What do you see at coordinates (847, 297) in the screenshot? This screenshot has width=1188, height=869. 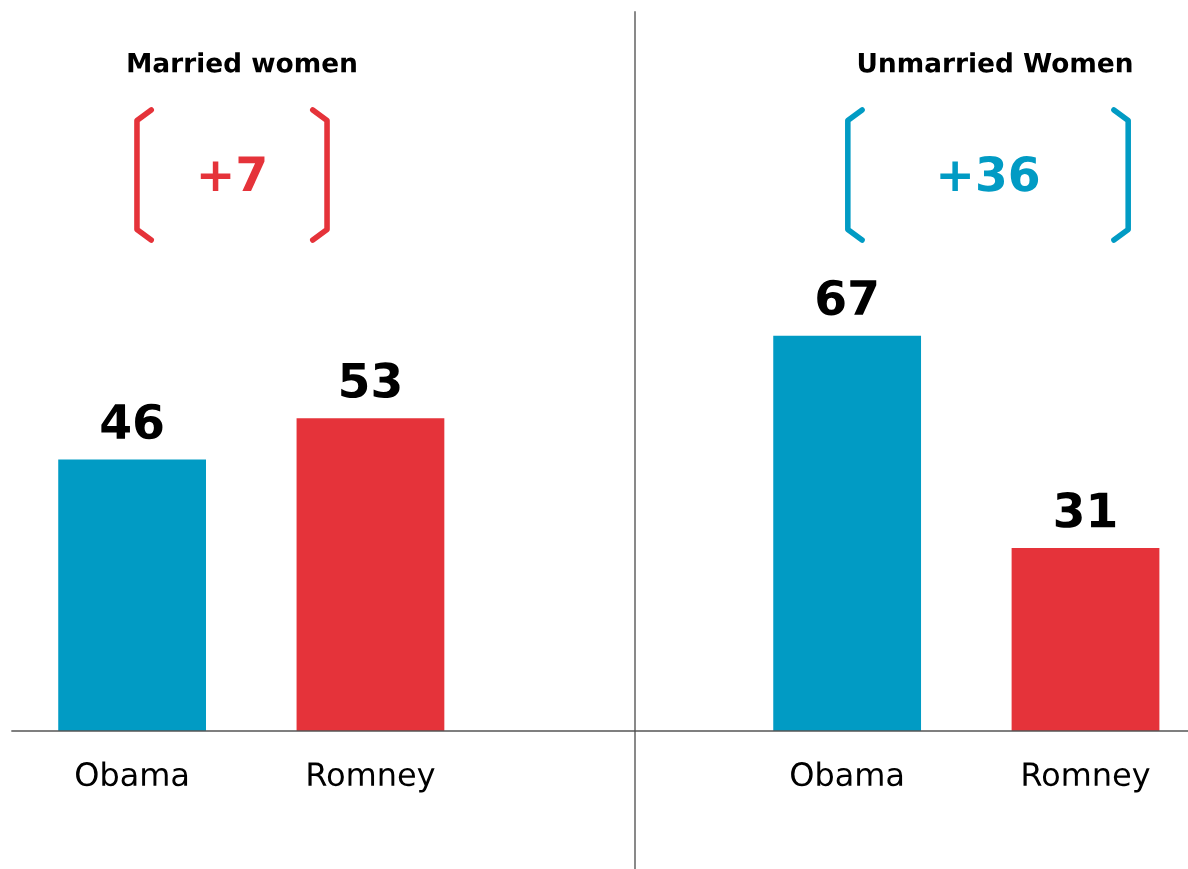 I see `data-label: 67` at bounding box center [847, 297].